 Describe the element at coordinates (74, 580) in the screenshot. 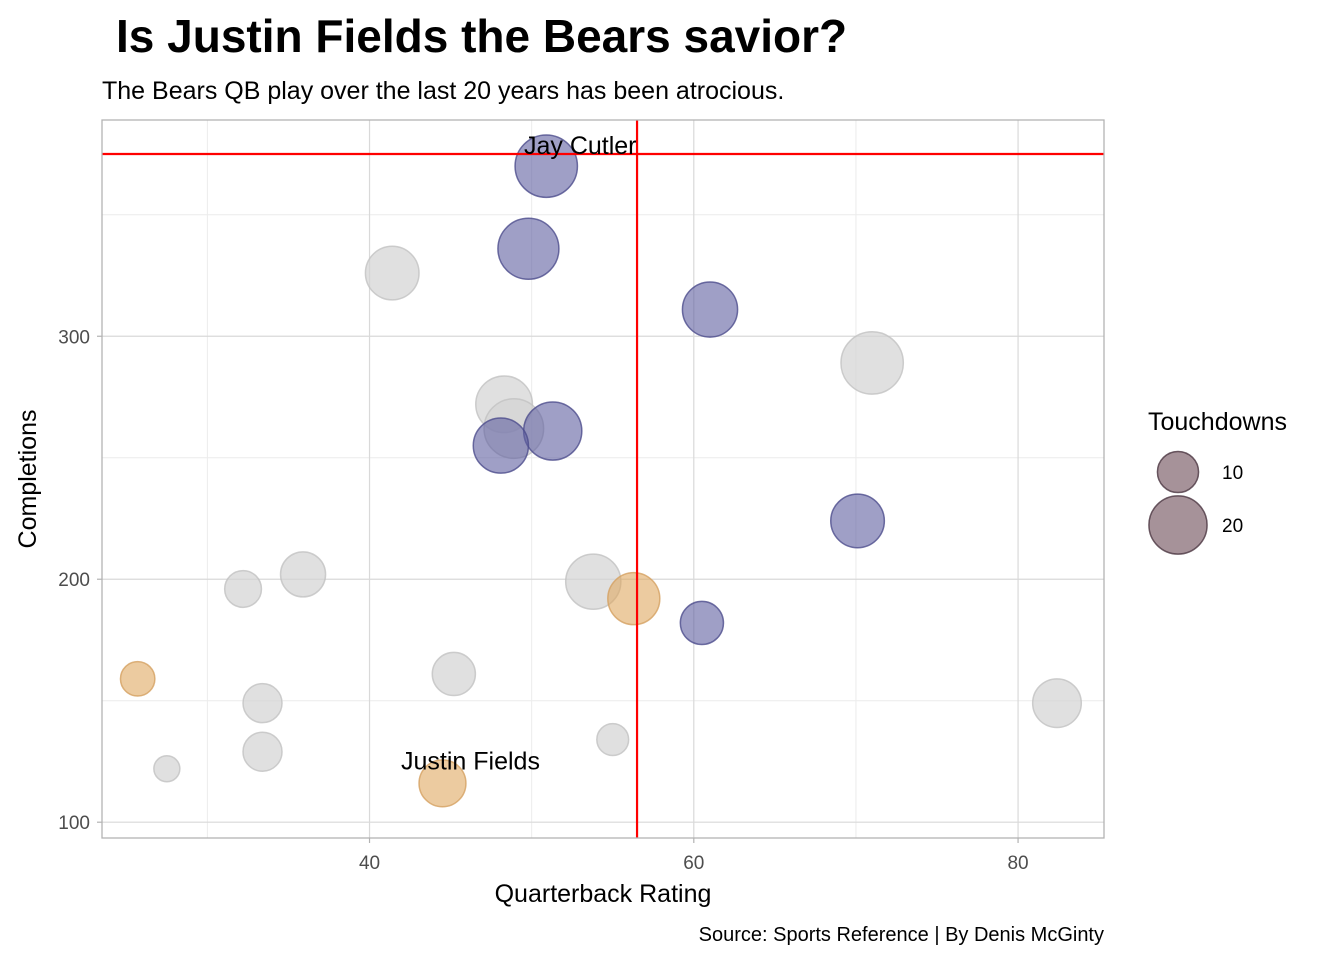

I see `y-tick-label: 200` at that location.